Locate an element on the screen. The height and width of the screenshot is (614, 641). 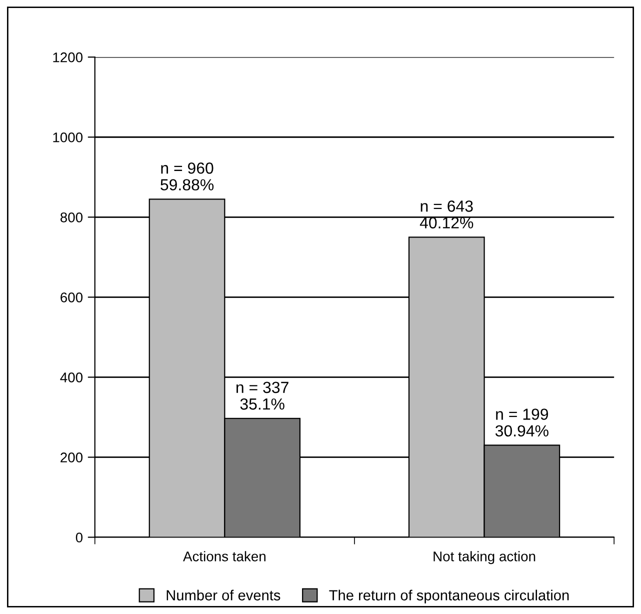
y-tick-label: 600 is located at coordinates (71, 297).